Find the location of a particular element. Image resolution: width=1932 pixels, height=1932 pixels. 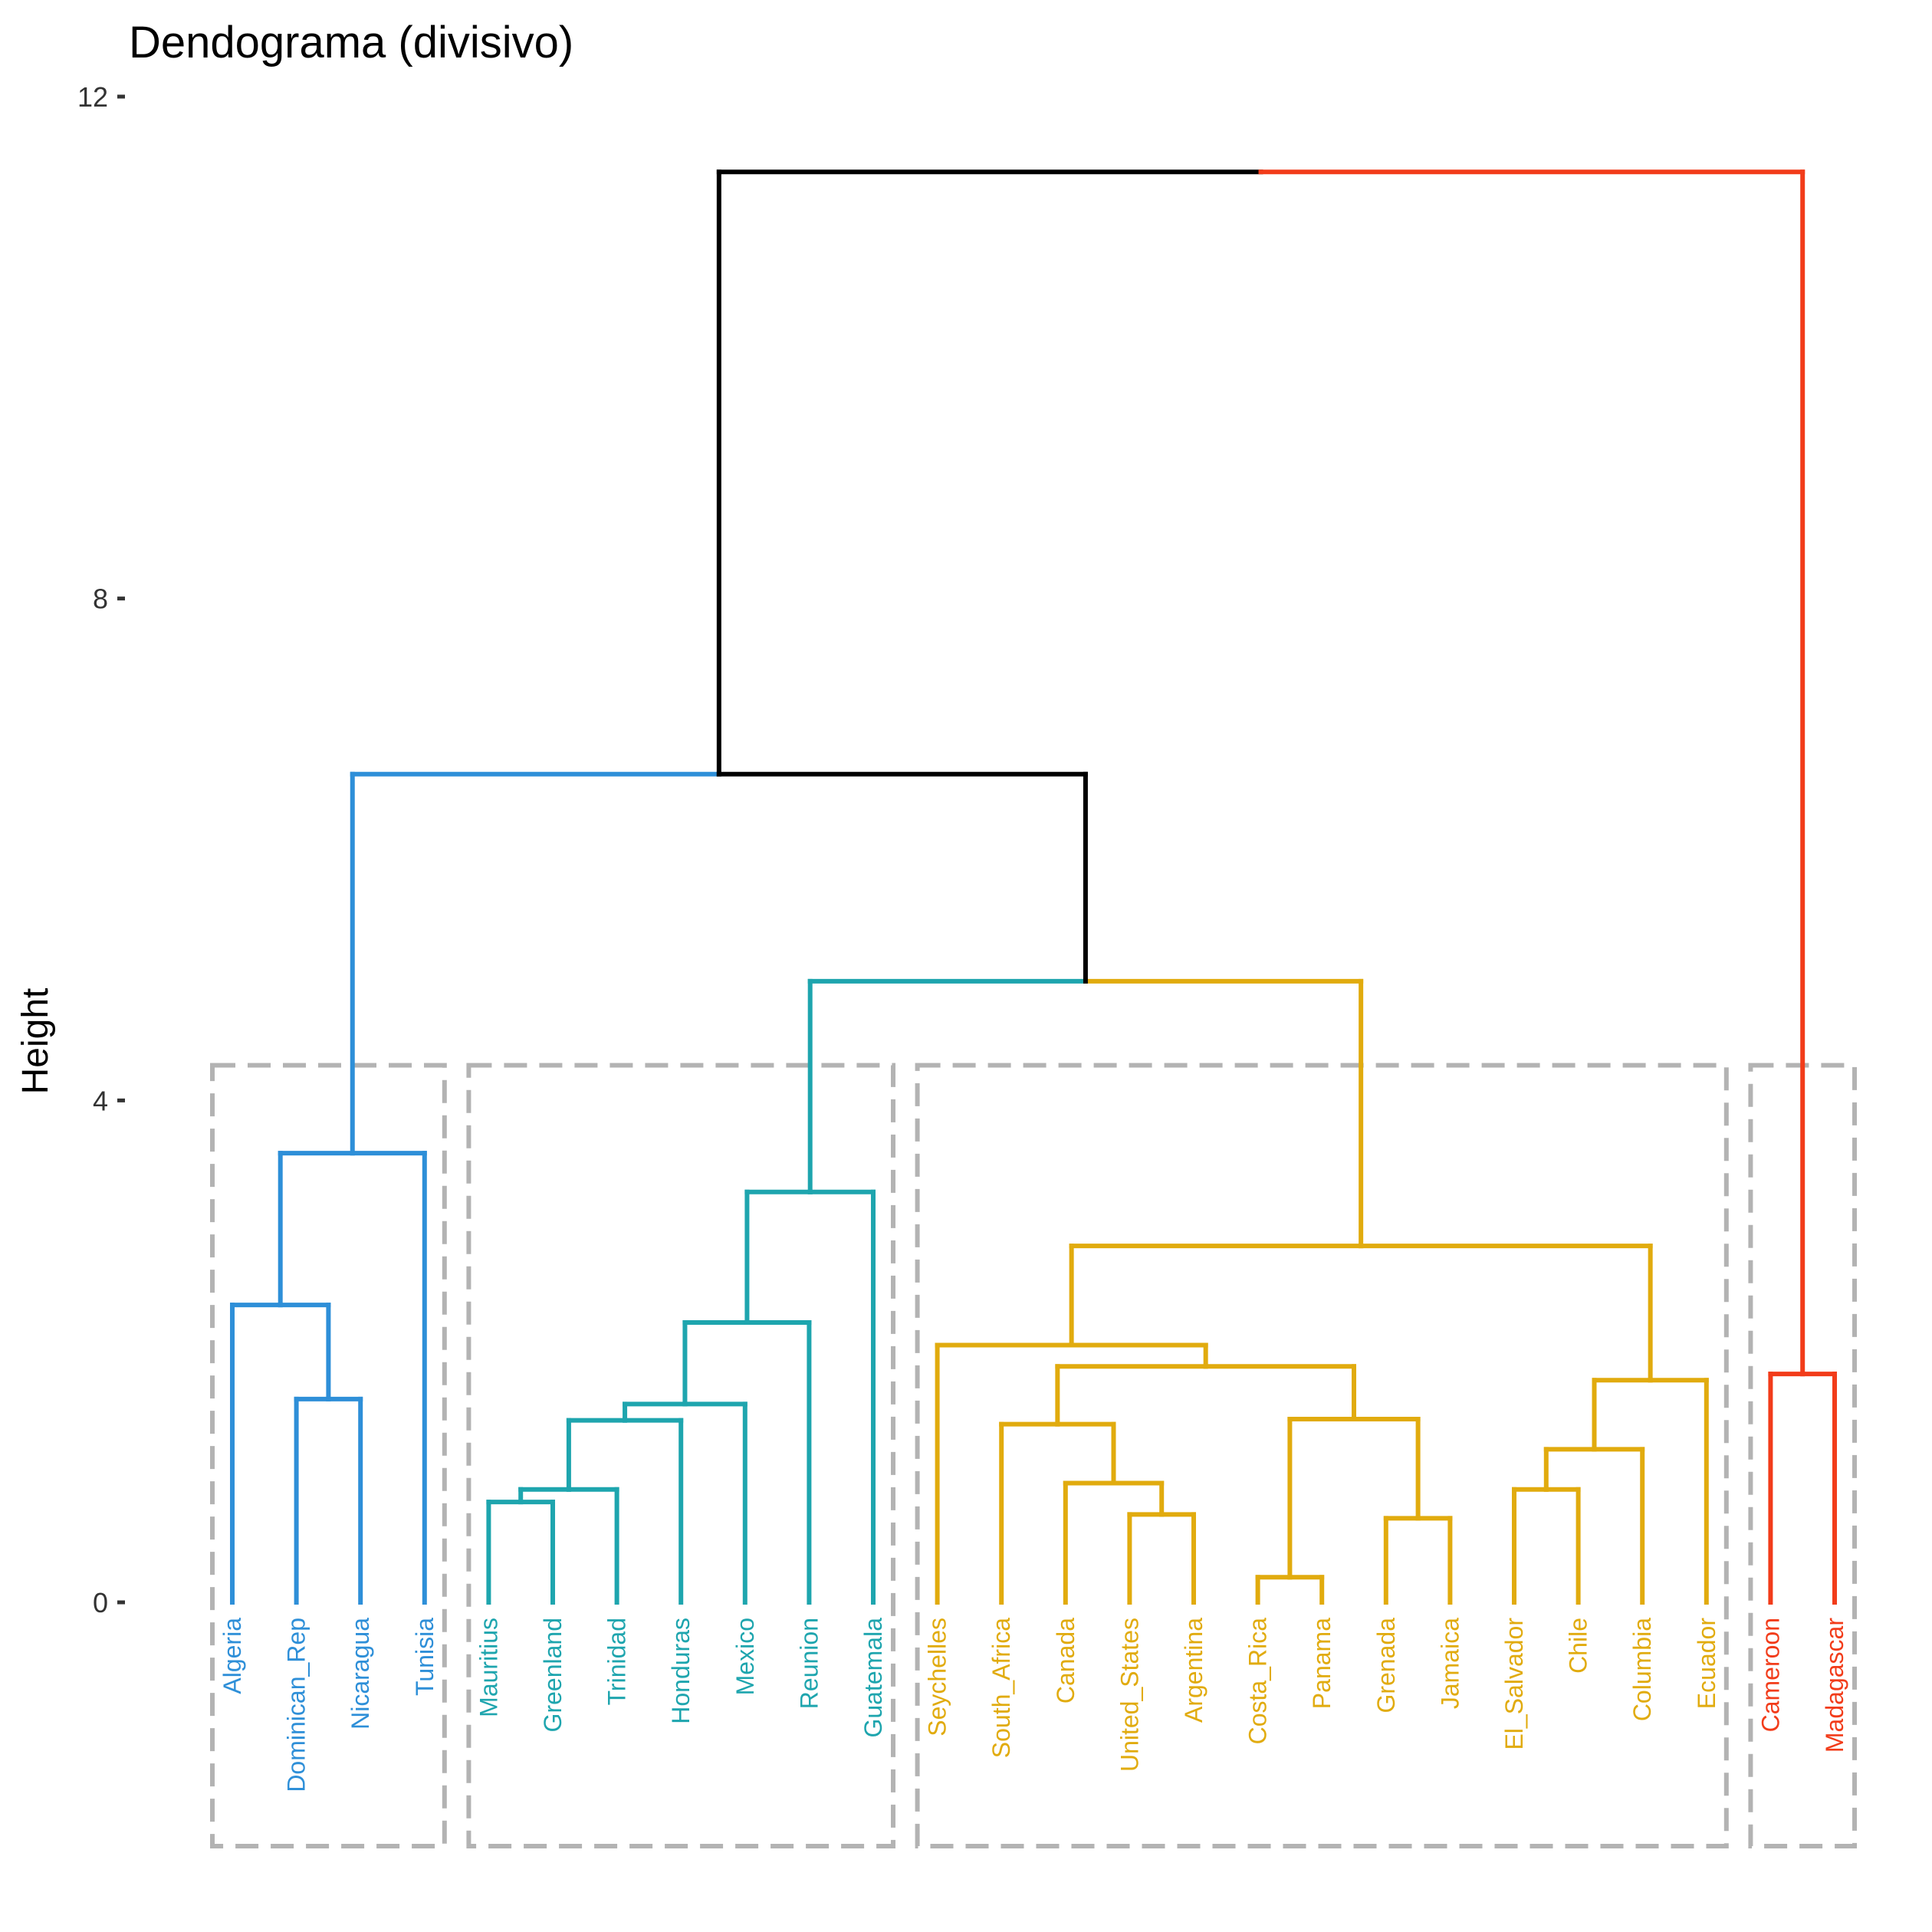

y-axis-label: Height is located at coordinates (36, 1041).